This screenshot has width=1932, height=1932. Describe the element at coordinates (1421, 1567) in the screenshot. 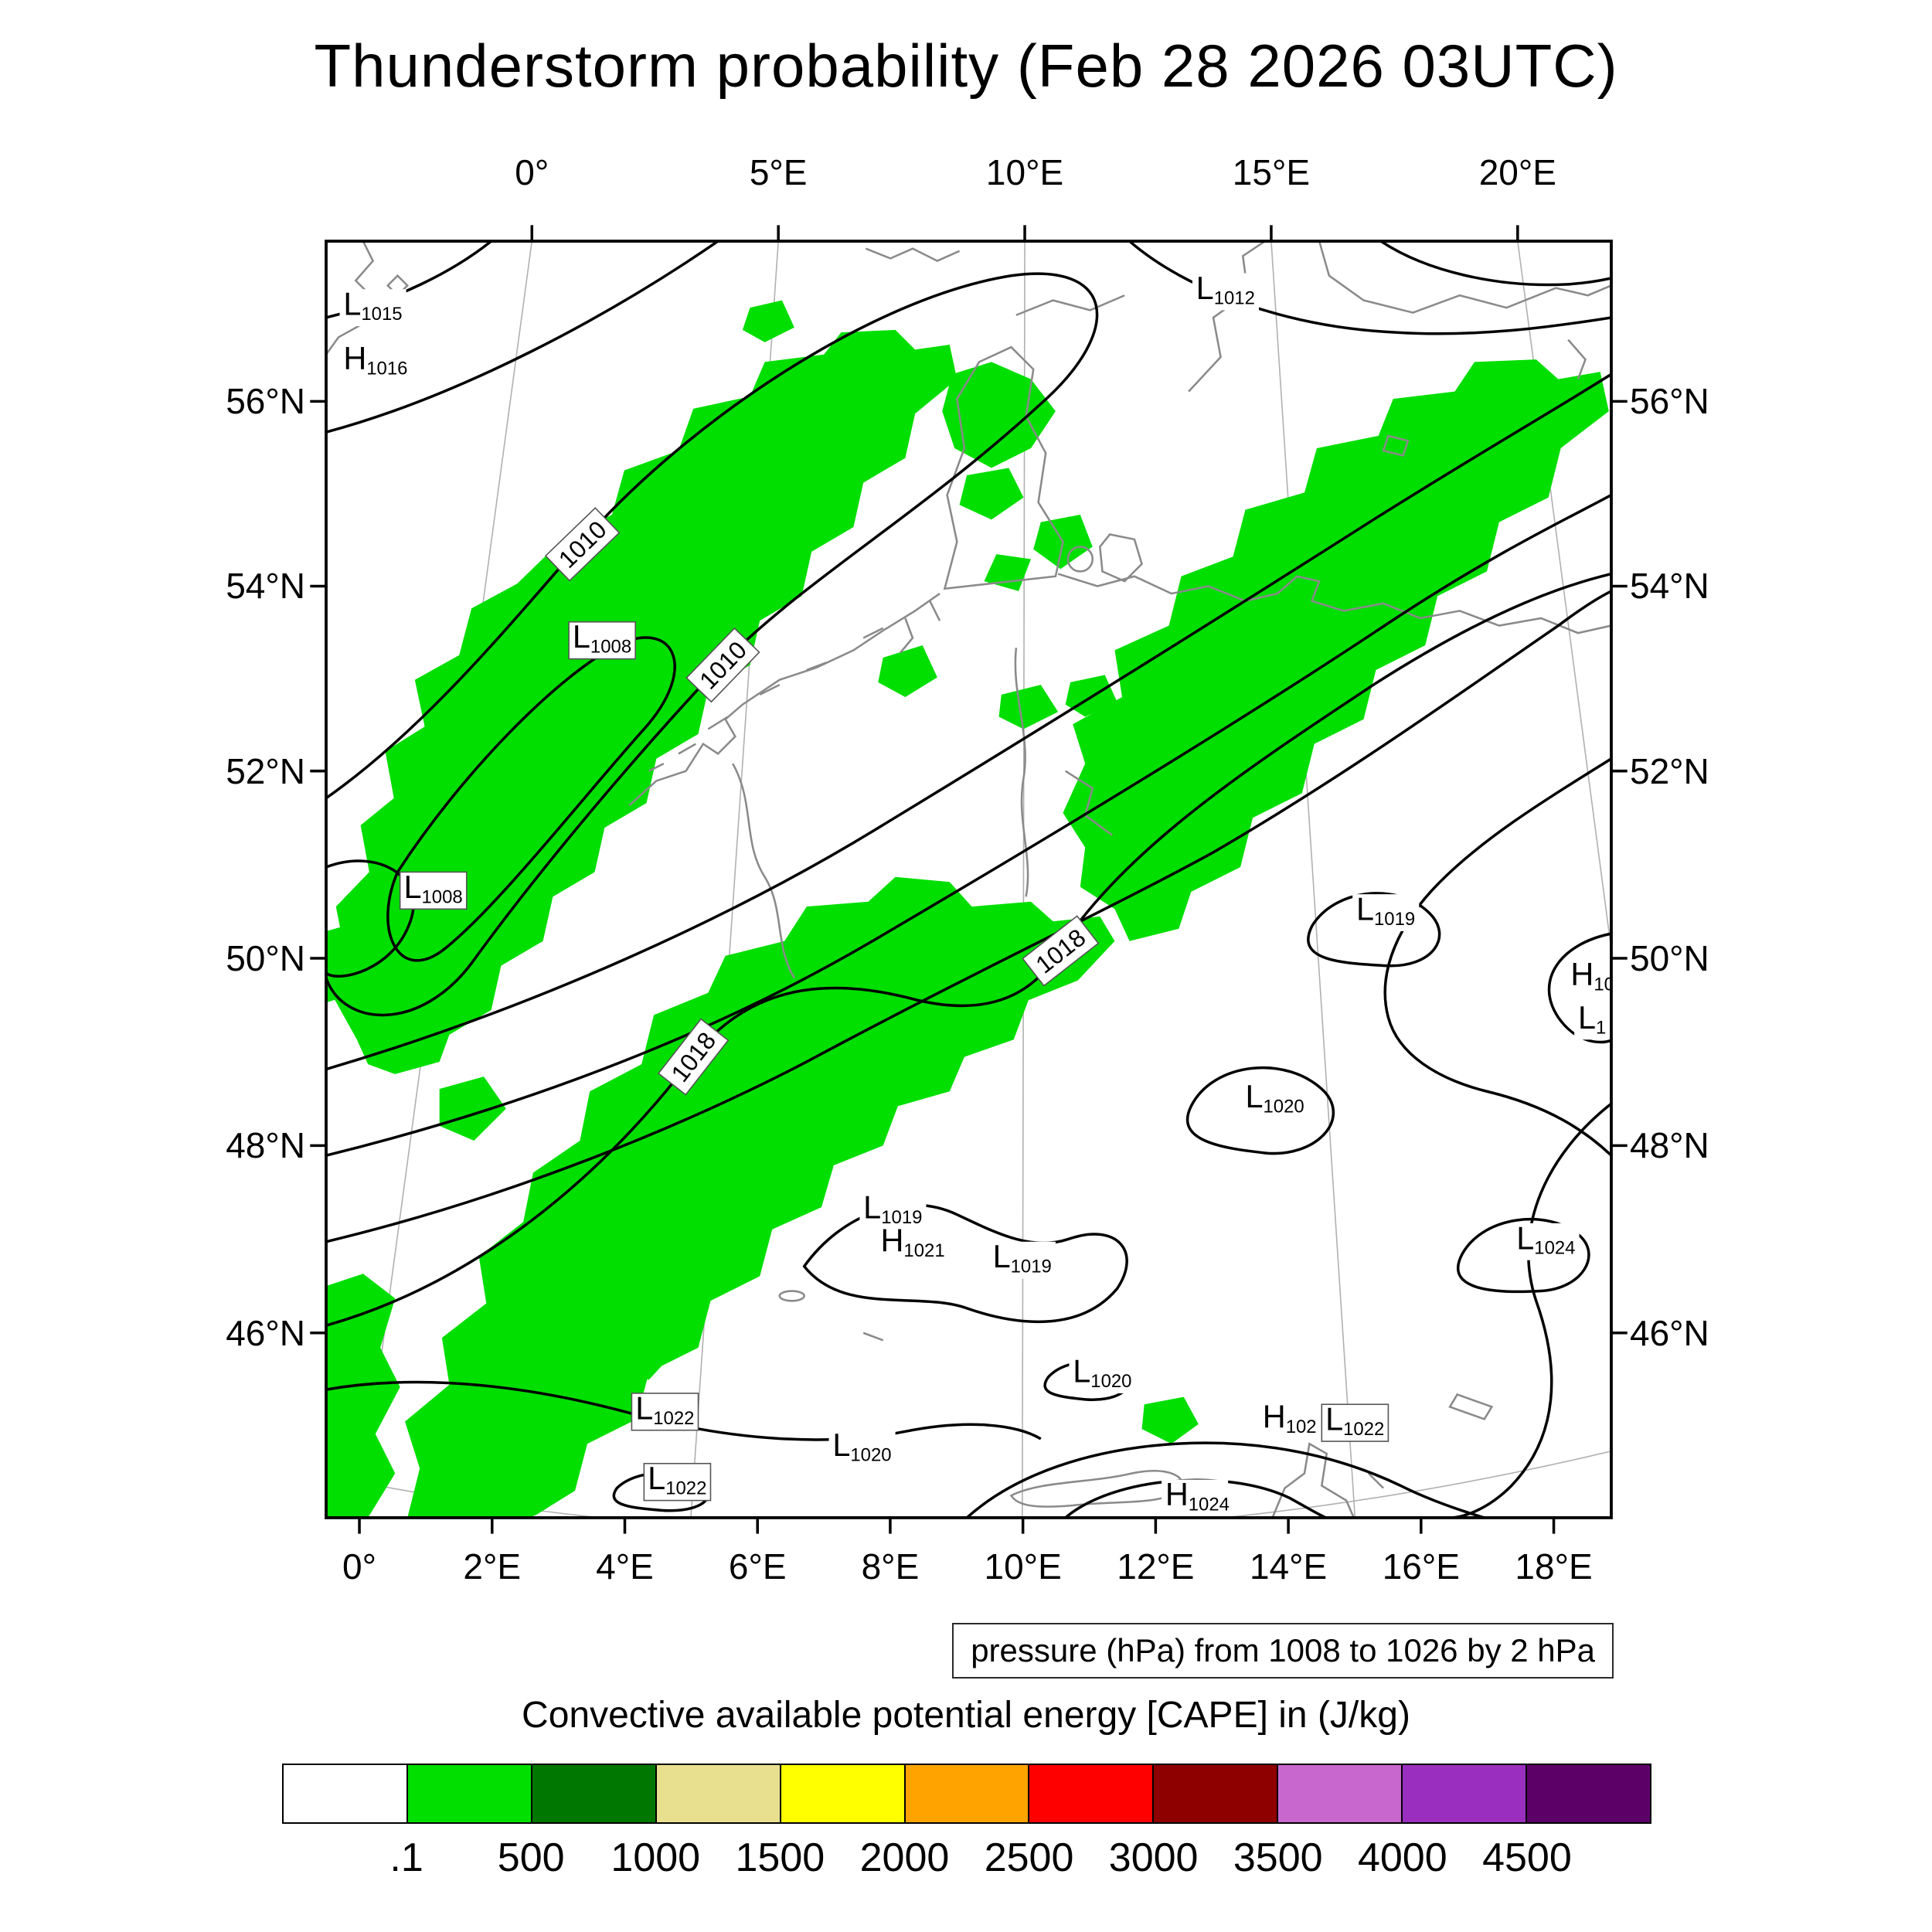

I see `axis-tick-label: 16°E` at that location.